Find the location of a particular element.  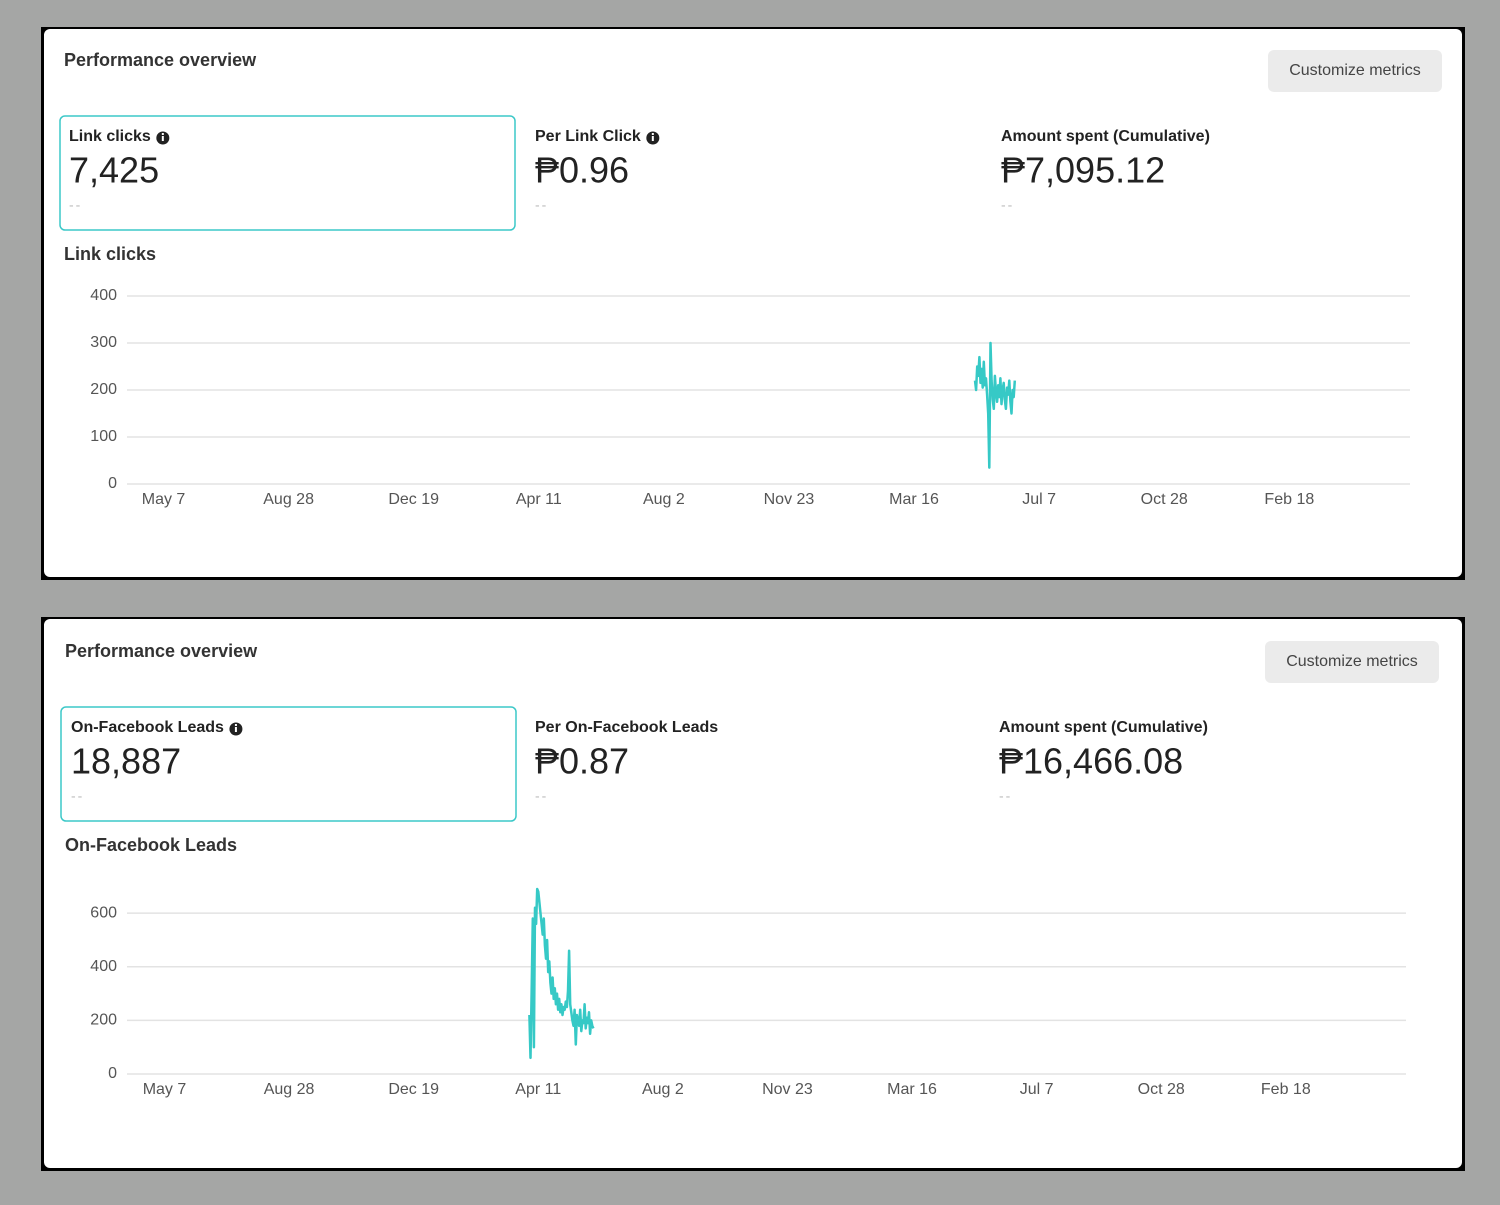

metric-value: 18,887 is located at coordinates (126, 761).